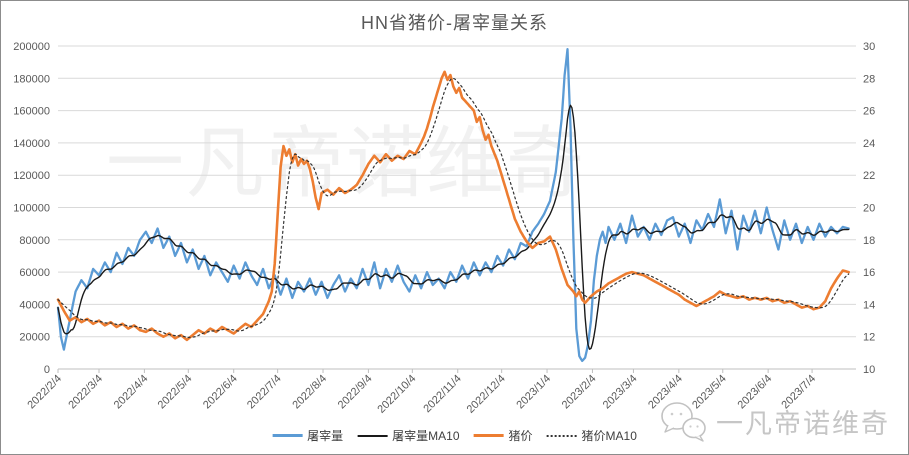 The image size is (909, 455). Describe the element at coordinates (709, 392) in the screenshot. I see `x-tick-label: 2023/5/4` at that location.